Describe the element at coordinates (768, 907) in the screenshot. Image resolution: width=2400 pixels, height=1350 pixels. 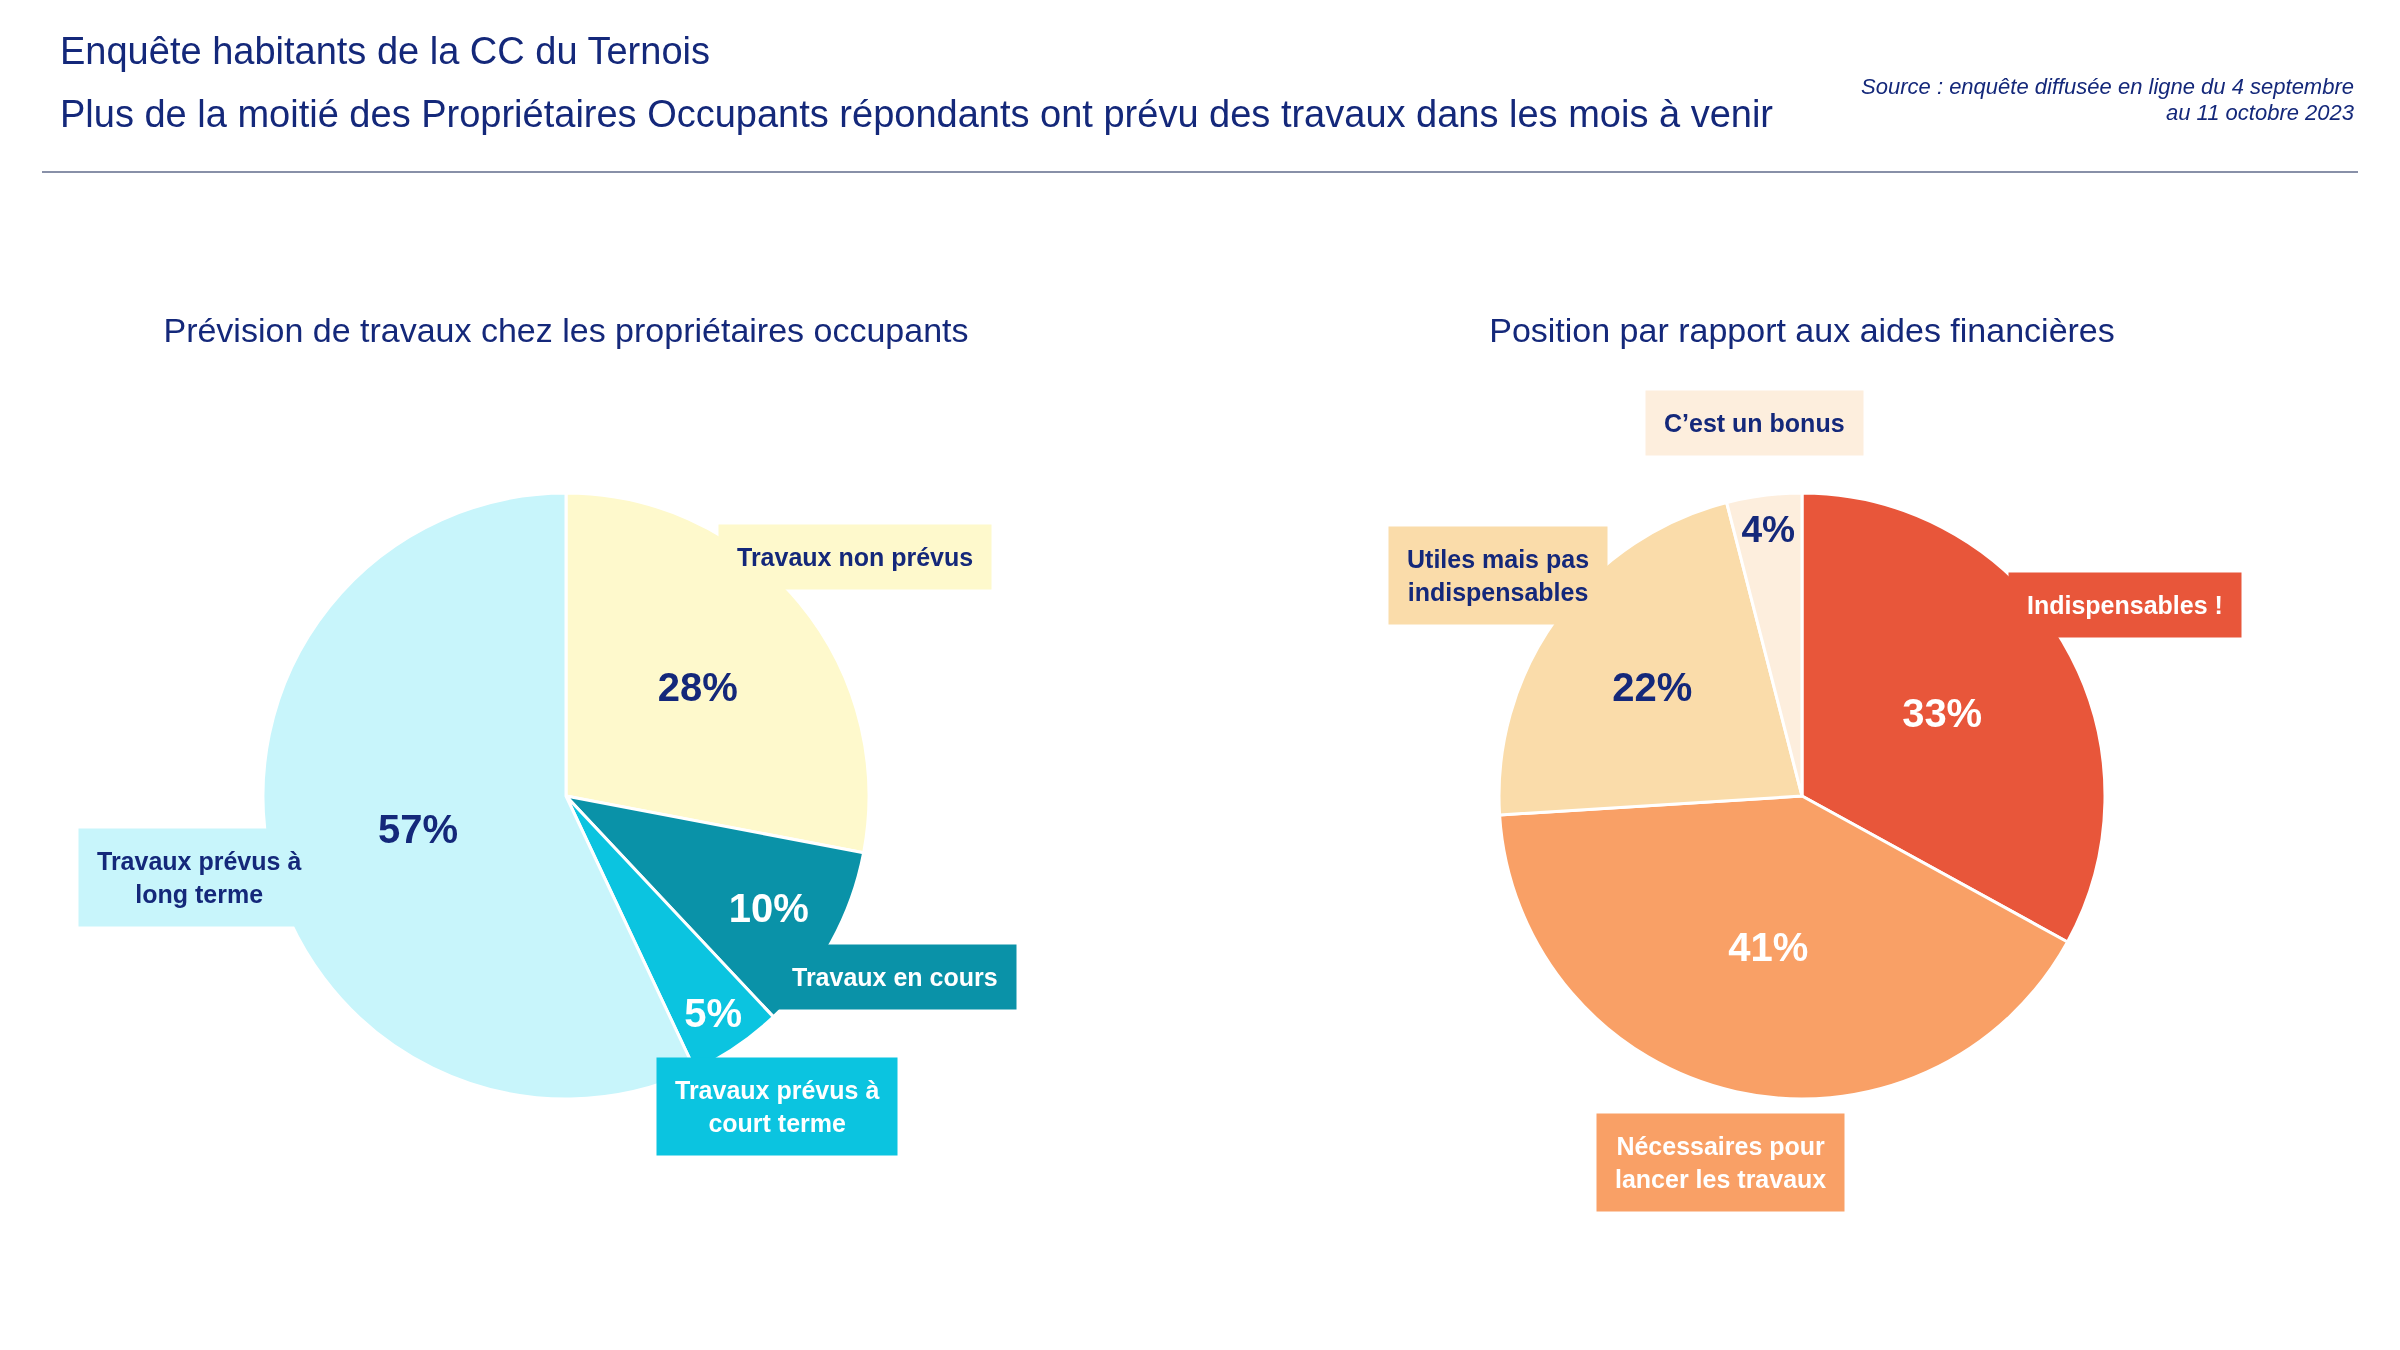
I see `data-label: 10%` at that location.